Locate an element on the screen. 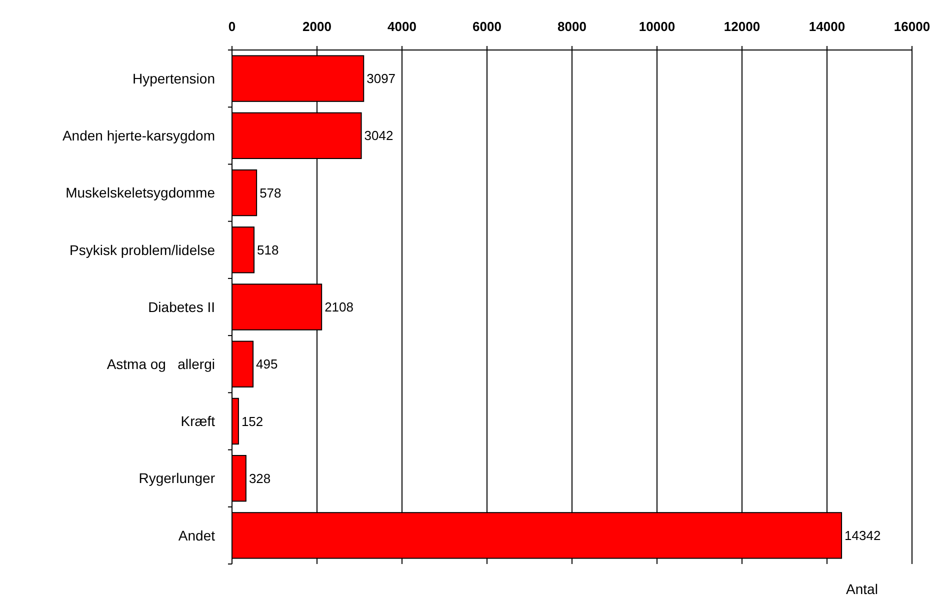  data-label: 495 is located at coordinates (267, 364).